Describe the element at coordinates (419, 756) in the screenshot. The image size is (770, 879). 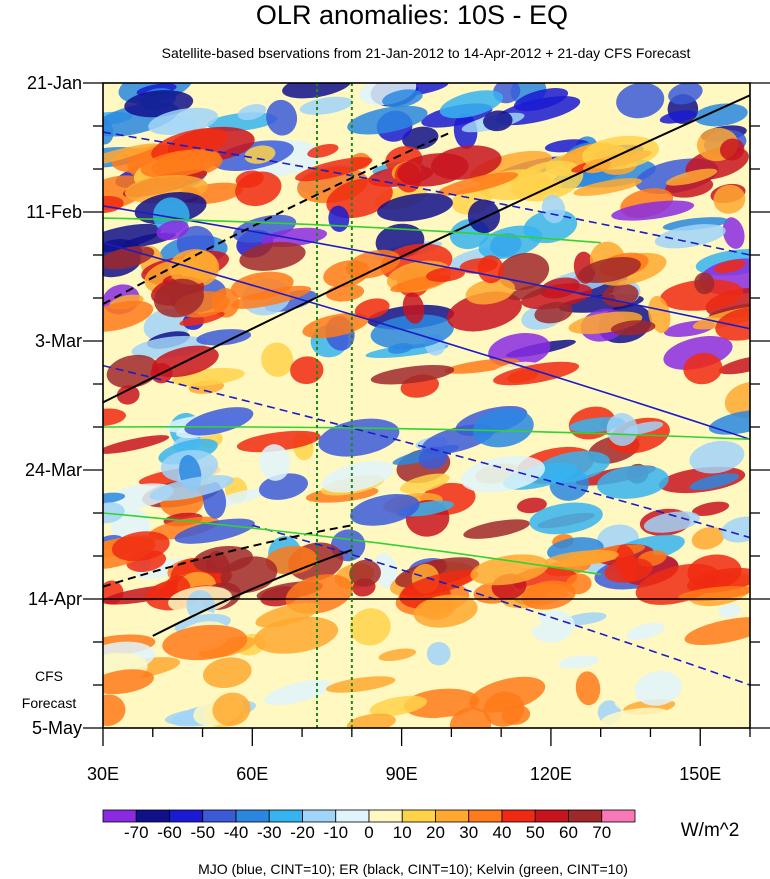
I see `x-axis: 30E 60E 90E 120E 150E` at that location.